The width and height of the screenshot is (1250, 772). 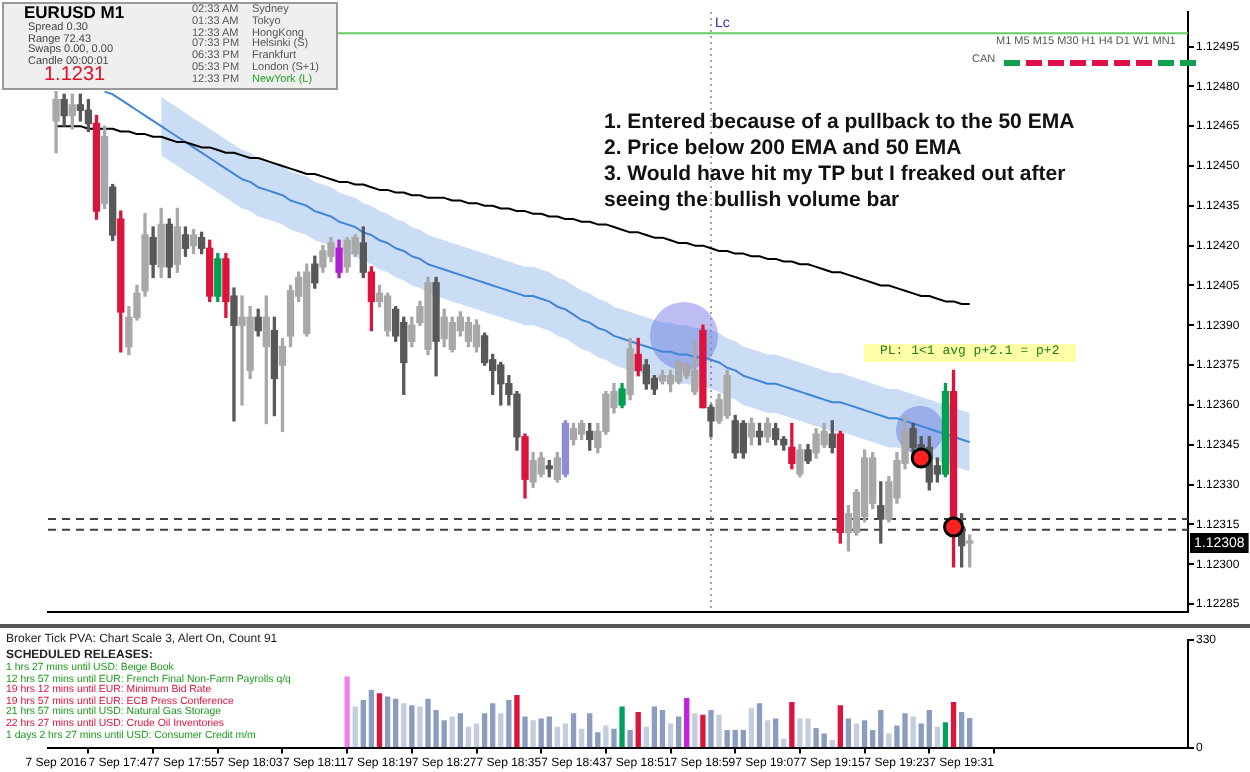 I want to click on annotation: seeing the bullish volume bar, so click(x=752, y=200).